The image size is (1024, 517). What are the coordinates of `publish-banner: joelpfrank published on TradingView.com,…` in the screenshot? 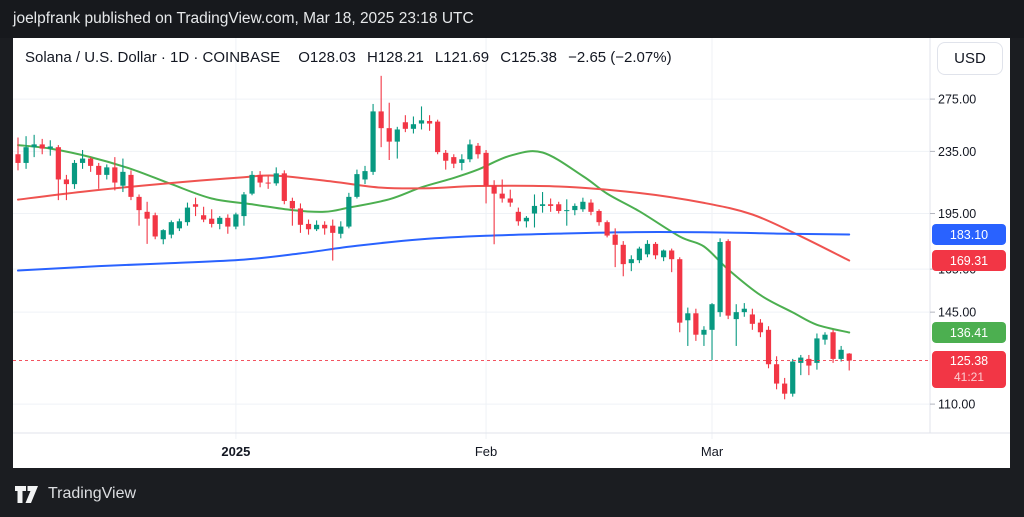 It's located at (512, 19).